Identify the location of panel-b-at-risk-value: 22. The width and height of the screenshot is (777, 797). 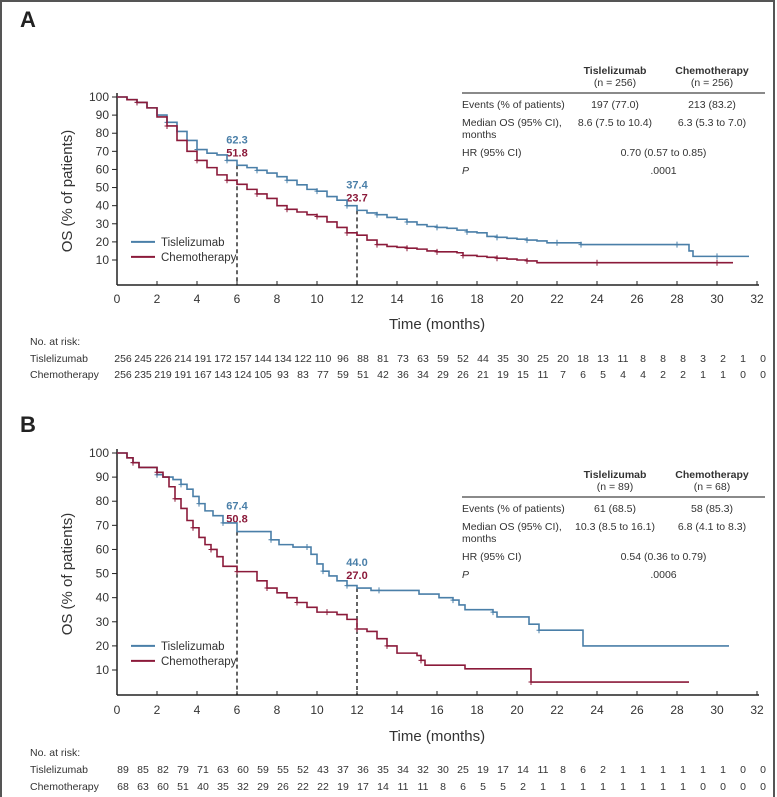
(323, 787).